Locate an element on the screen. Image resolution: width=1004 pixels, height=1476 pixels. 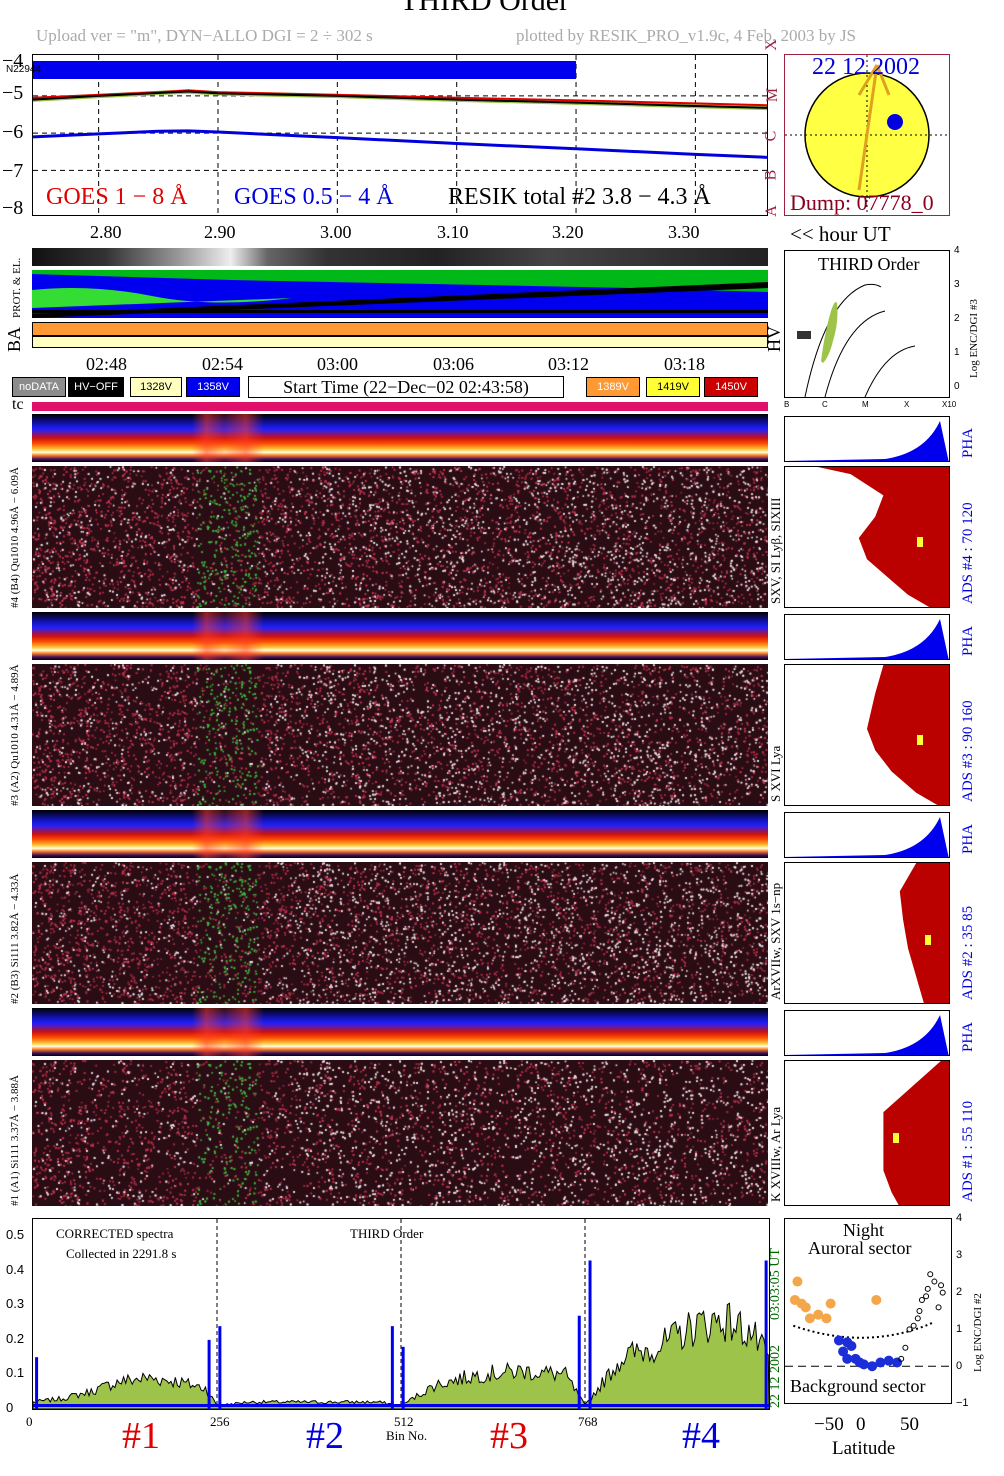
sun-date: 22 12 2002 is located at coordinates (866, 67).